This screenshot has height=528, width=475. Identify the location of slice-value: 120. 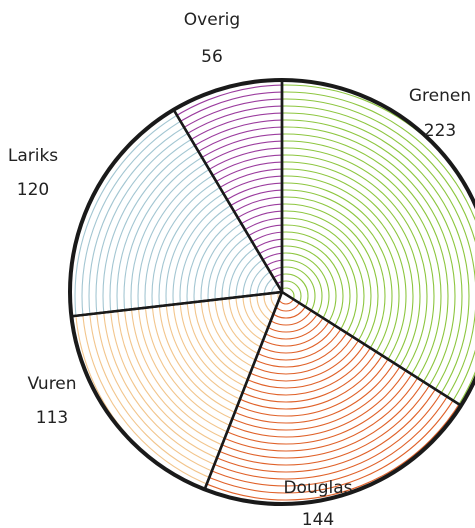
(33, 190).